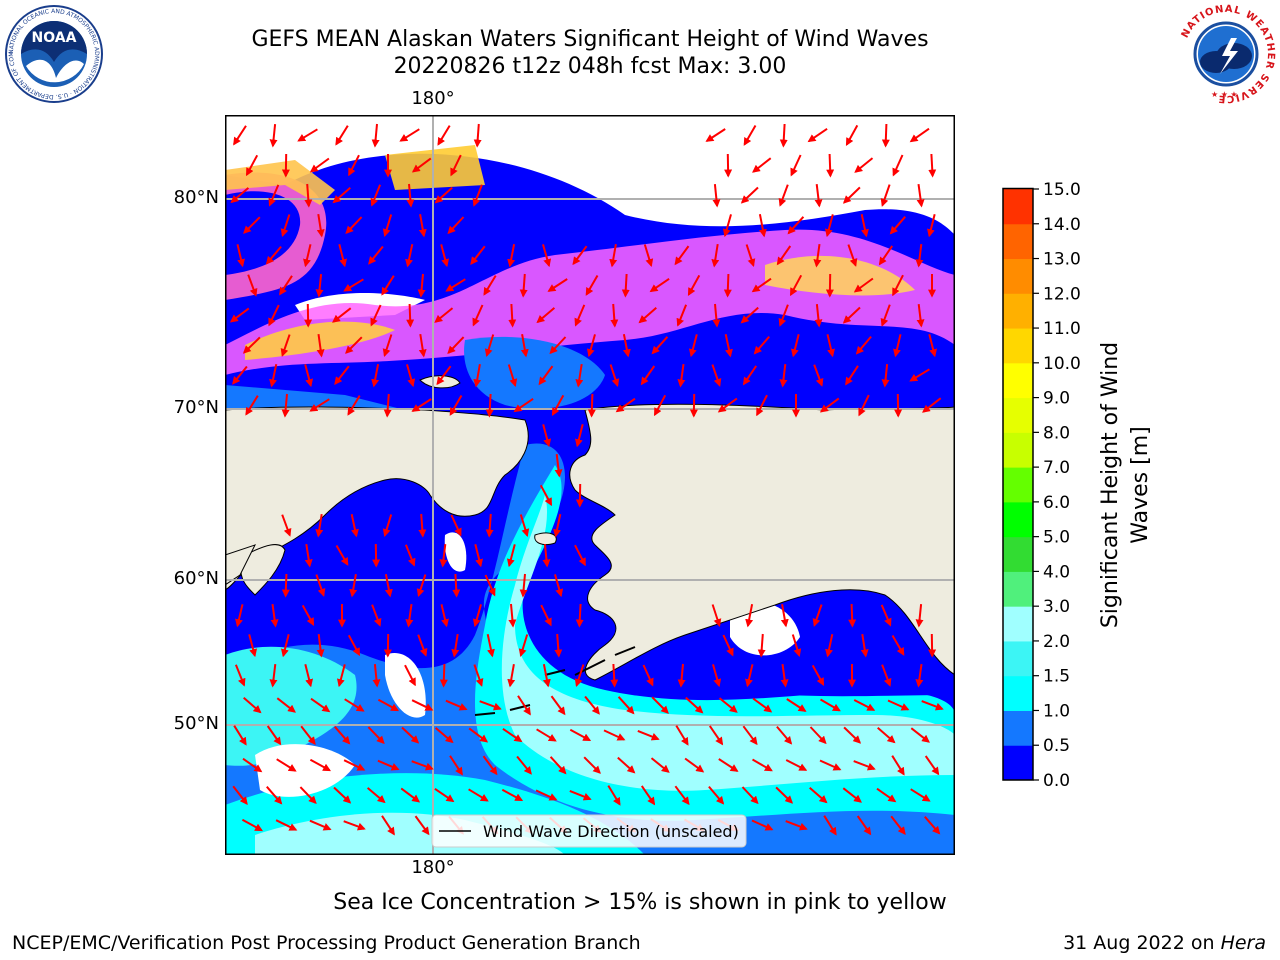 The image size is (1280, 960). Describe the element at coordinates (1056, 746) in the screenshot. I see `colorbar-tick-label: 0.5` at that location.